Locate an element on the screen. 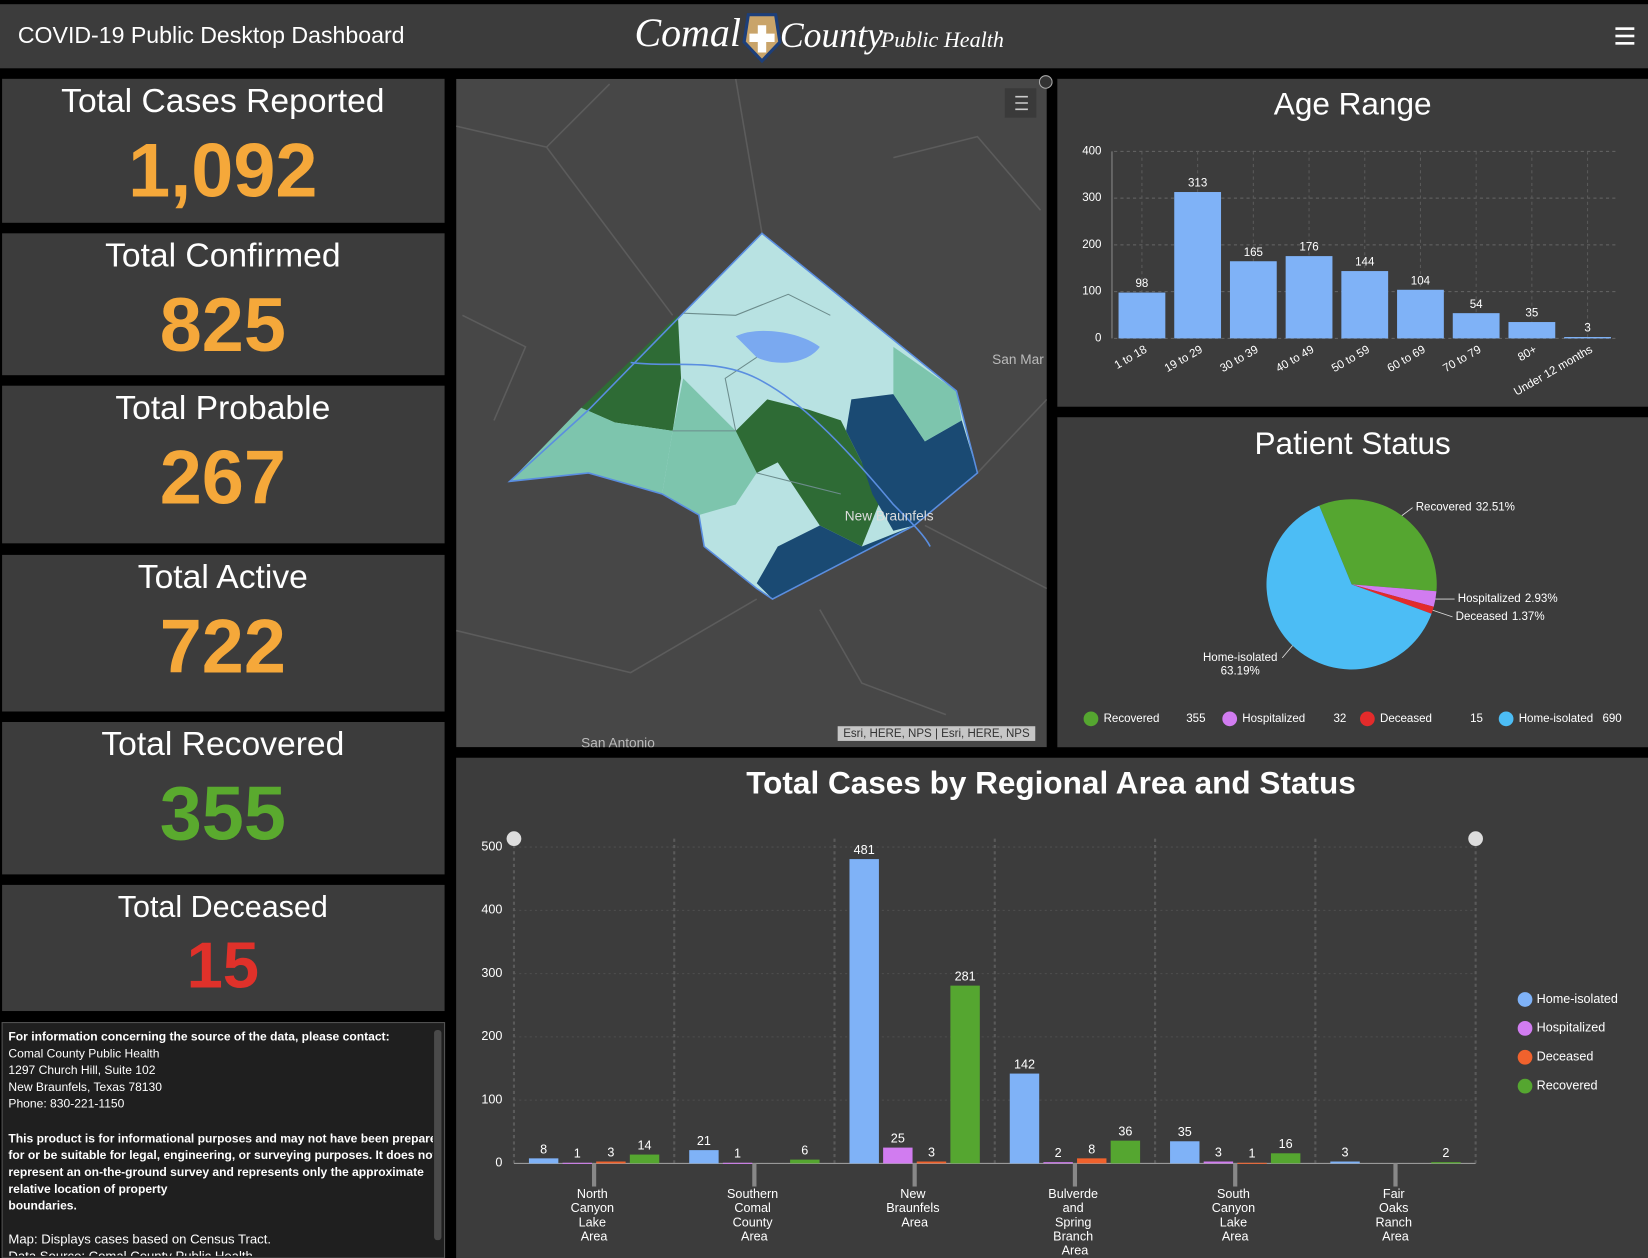 Image resolution: width=1648 pixels, height=1258 pixels. slice-label: Deceased 1.37% is located at coordinates (1500, 617).